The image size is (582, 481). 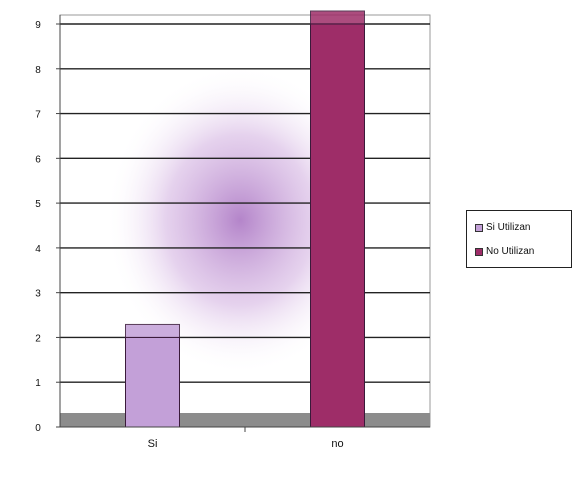 What do you see at coordinates (38, 428) in the screenshot?
I see `y-tick-label: 0` at bounding box center [38, 428].